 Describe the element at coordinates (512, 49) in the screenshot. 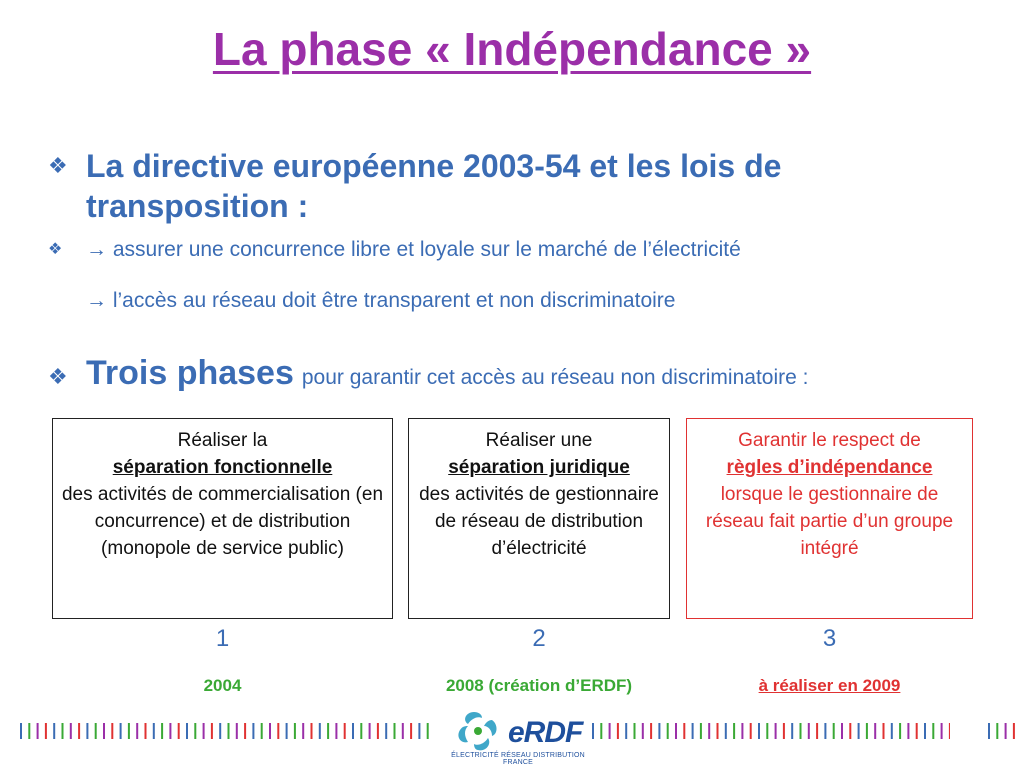

I see `slide-title: La phase « Indépendance »` at that location.